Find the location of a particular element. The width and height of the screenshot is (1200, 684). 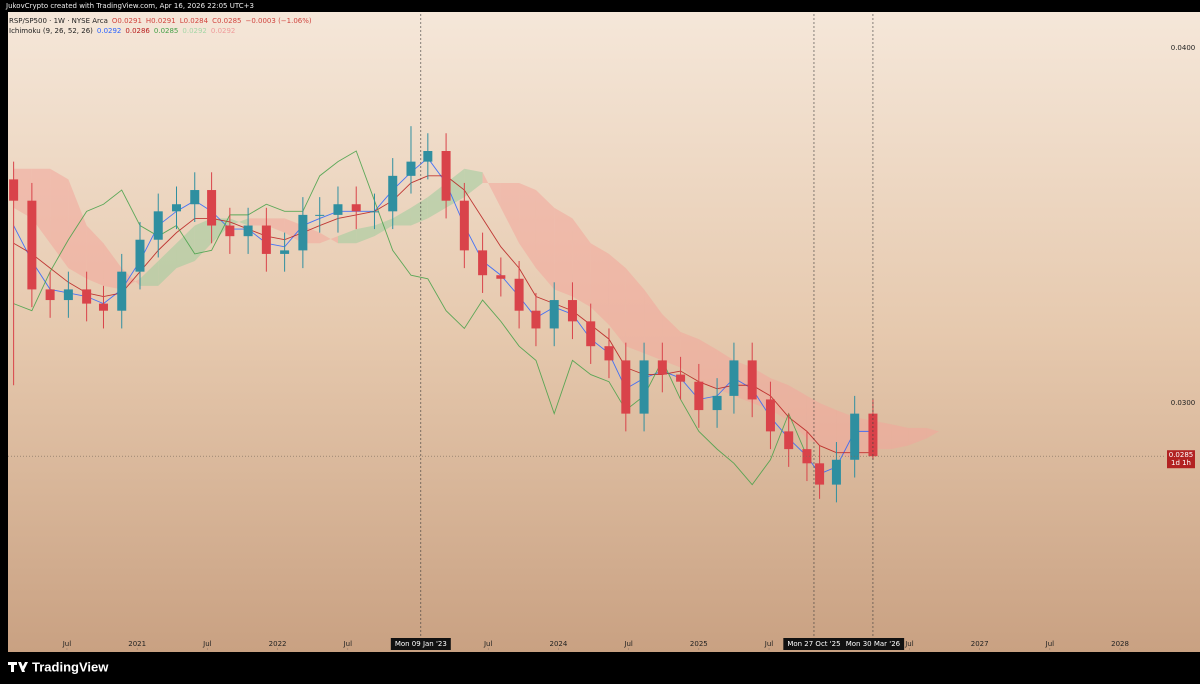

x-tick-label: 2024 is located at coordinates (559, 644).